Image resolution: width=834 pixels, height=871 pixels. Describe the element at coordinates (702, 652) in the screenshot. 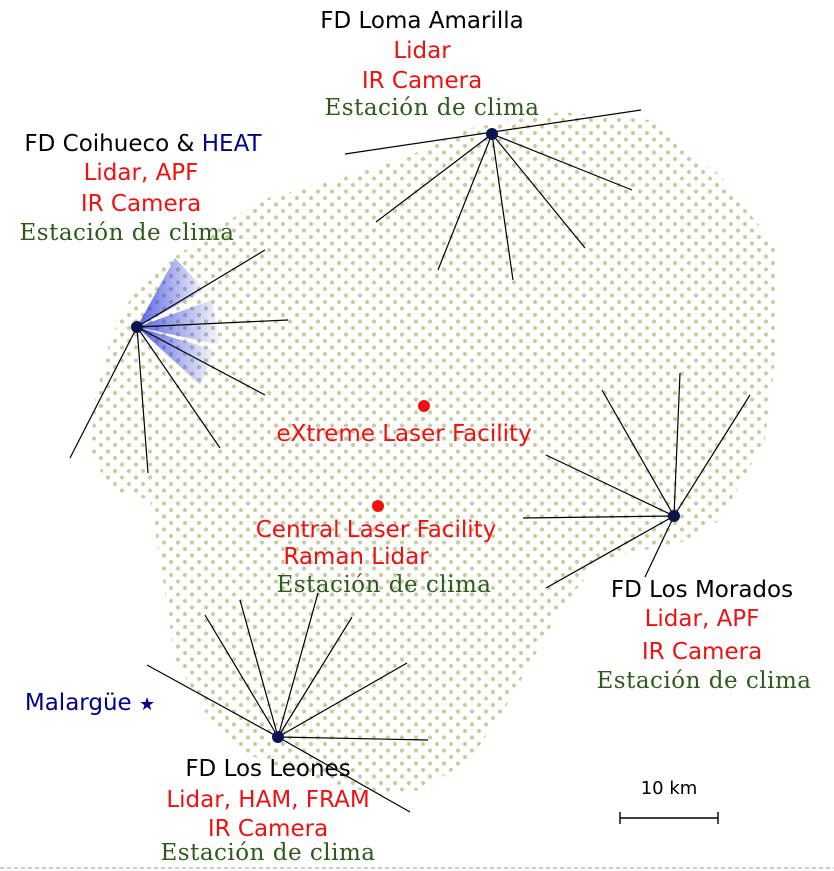

I see `fd-los-morados-instrument-2: IR Camera` at that location.